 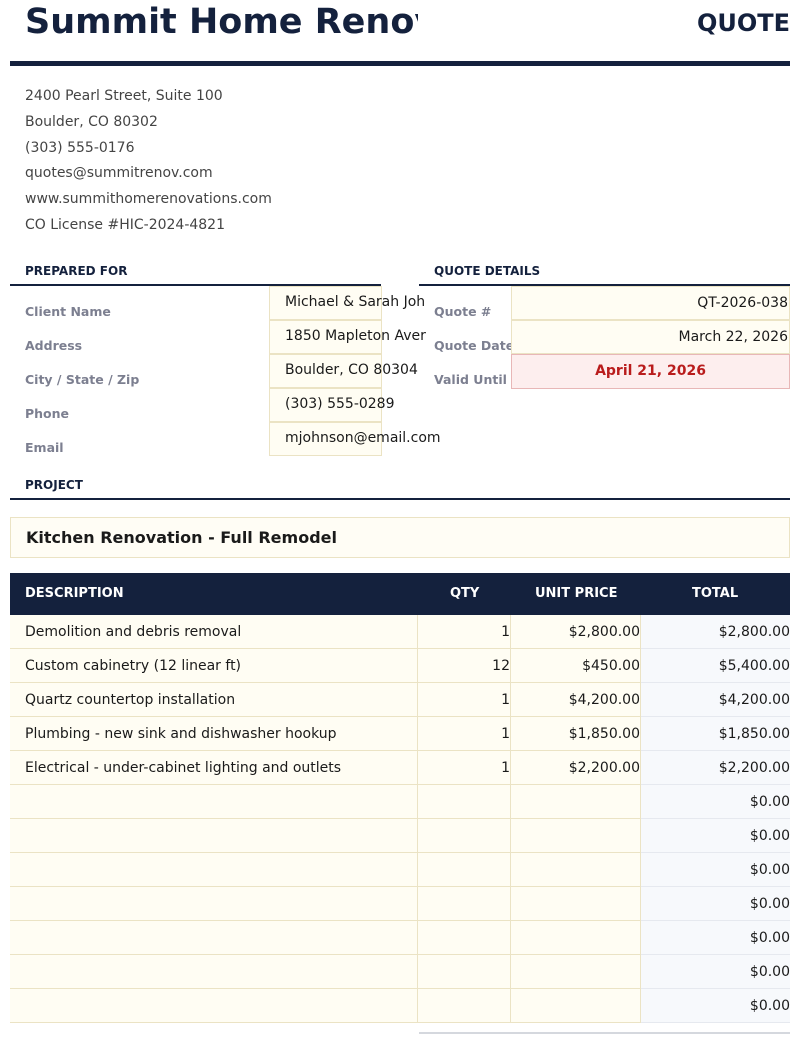 What do you see at coordinates (47, 413) in the screenshot?
I see `field-label: Phone` at bounding box center [47, 413].